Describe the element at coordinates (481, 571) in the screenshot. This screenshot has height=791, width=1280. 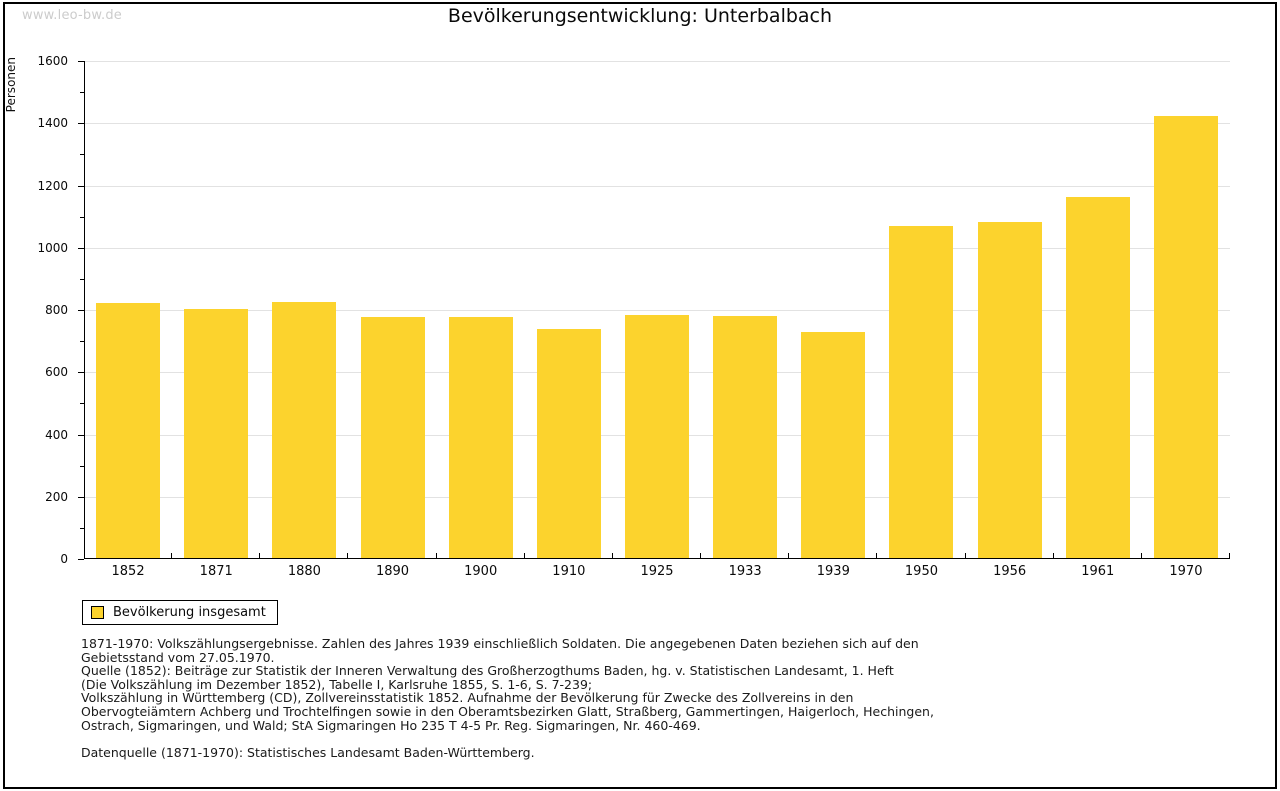
I see `x-tick-label: 1900` at that location.